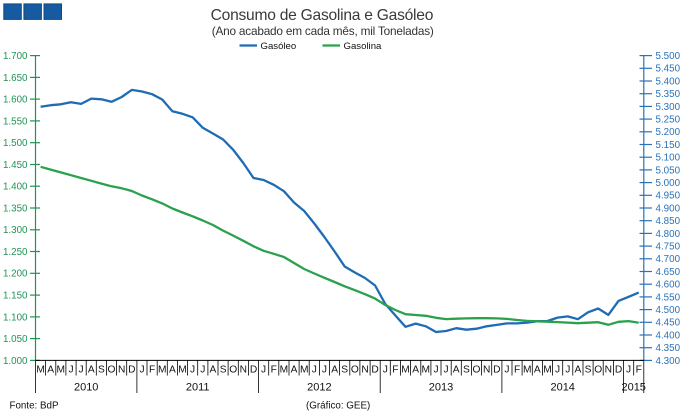 The width and height of the screenshot is (680, 418). I want to click on svg-text: 4.600, so click(668, 285).